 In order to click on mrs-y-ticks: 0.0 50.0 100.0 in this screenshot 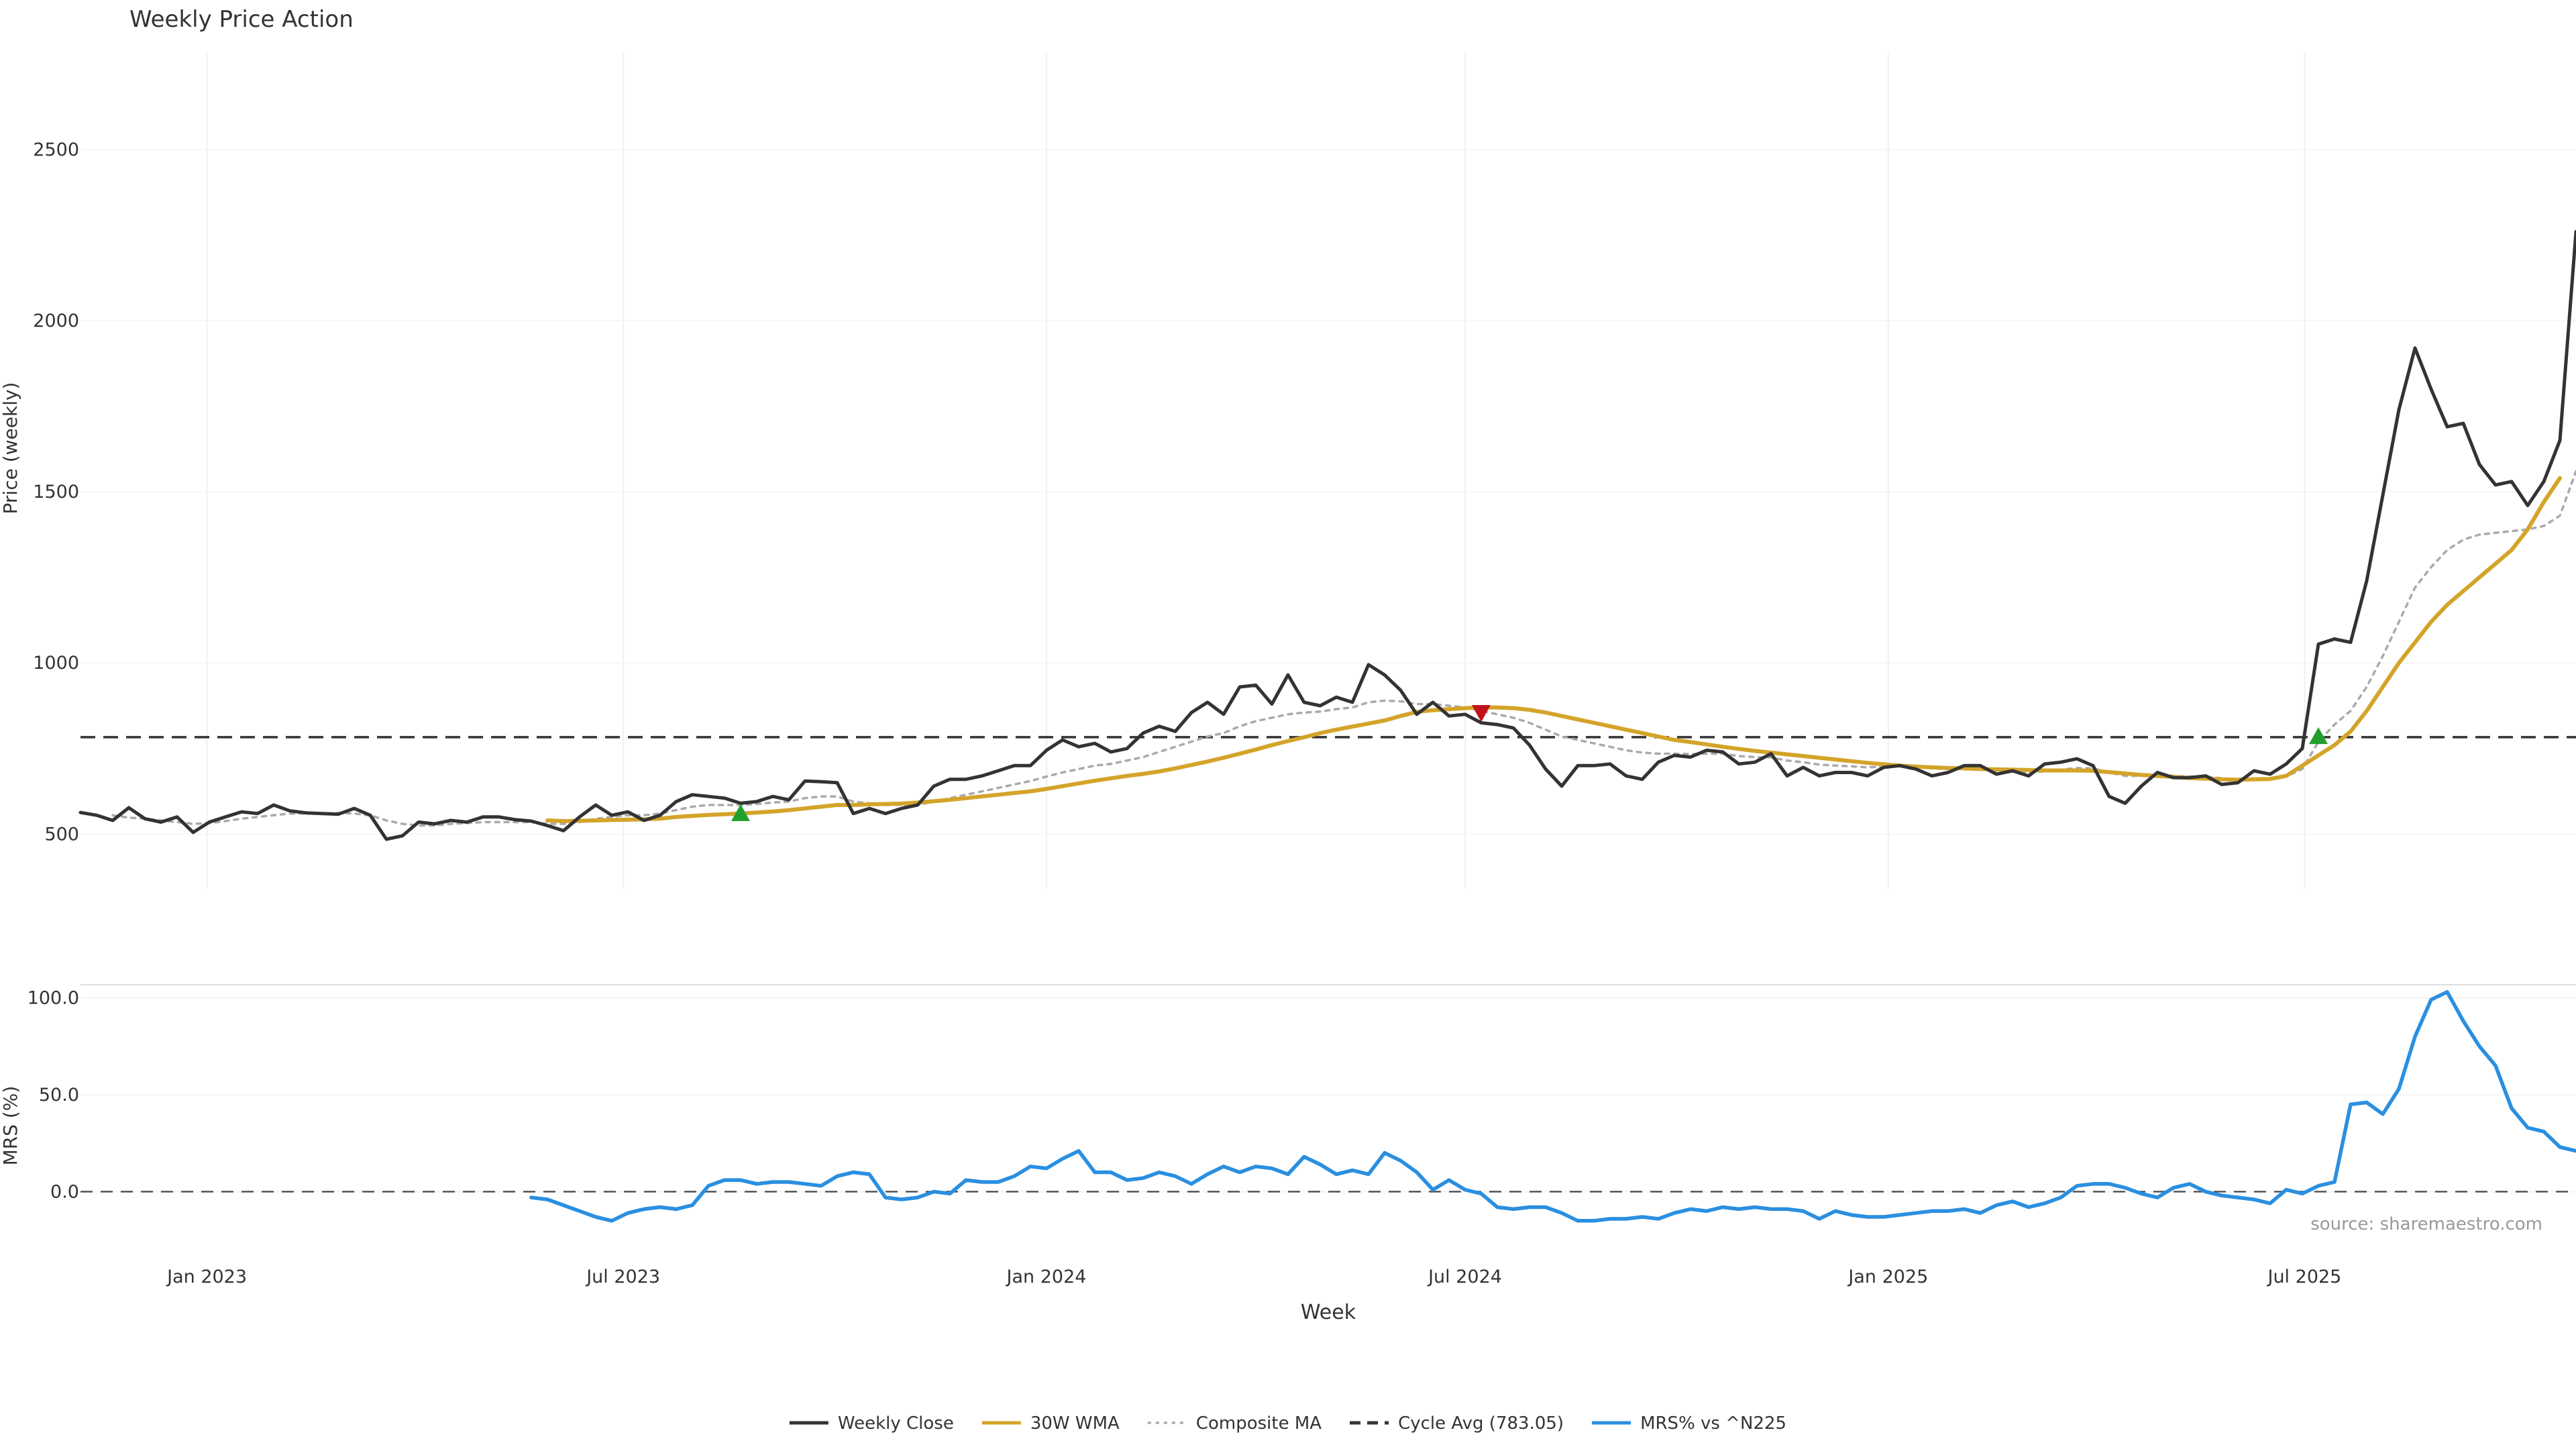, I will do `click(53, 1094)`.